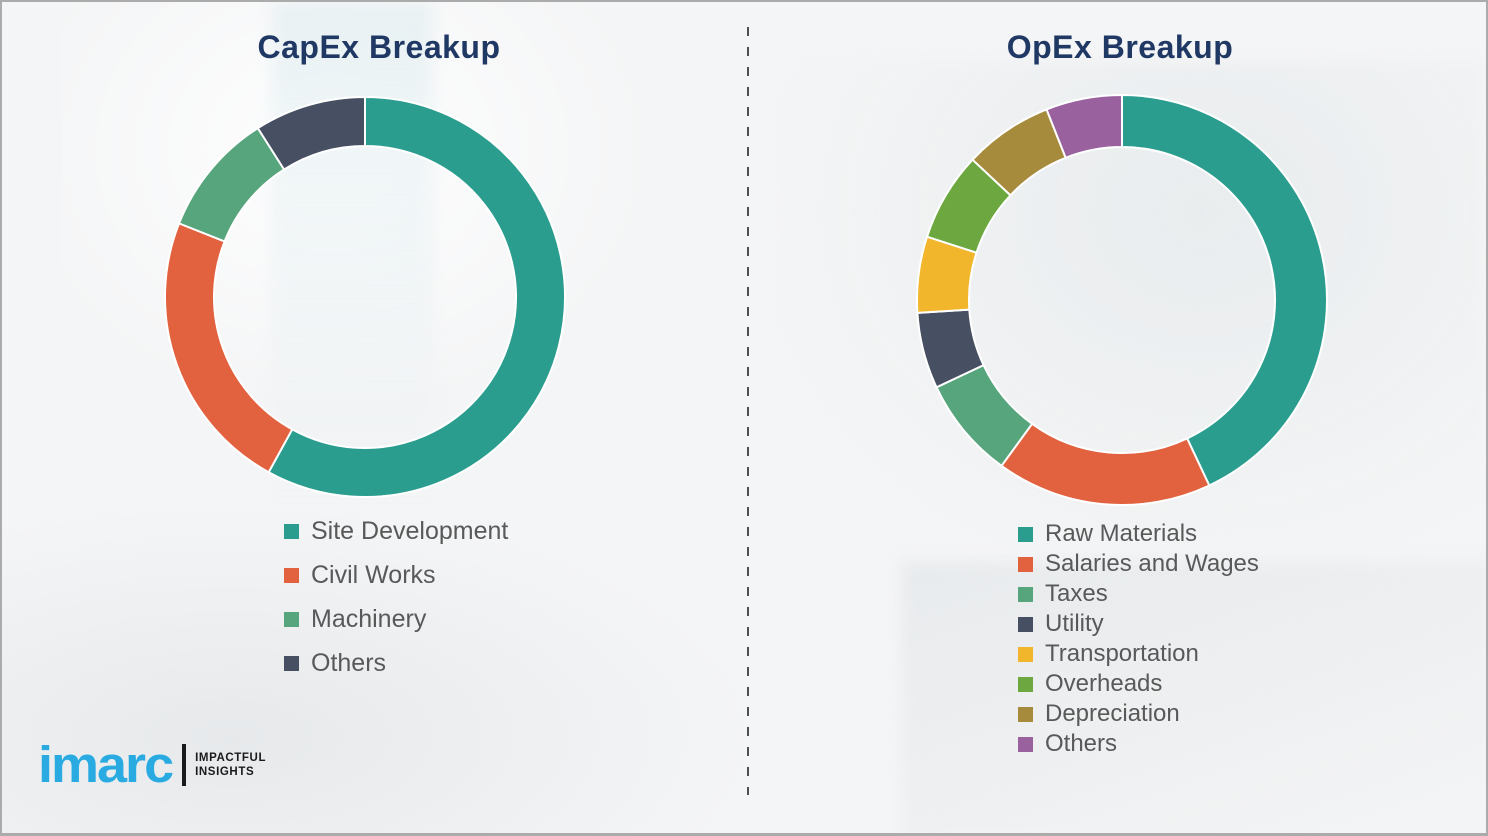 This screenshot has width=1488, height=836. What do you see at coordinates (1152, 563) in the screenshot?
I see `legend-label: Salaries and Wages` at bounding box center [1152, 563].